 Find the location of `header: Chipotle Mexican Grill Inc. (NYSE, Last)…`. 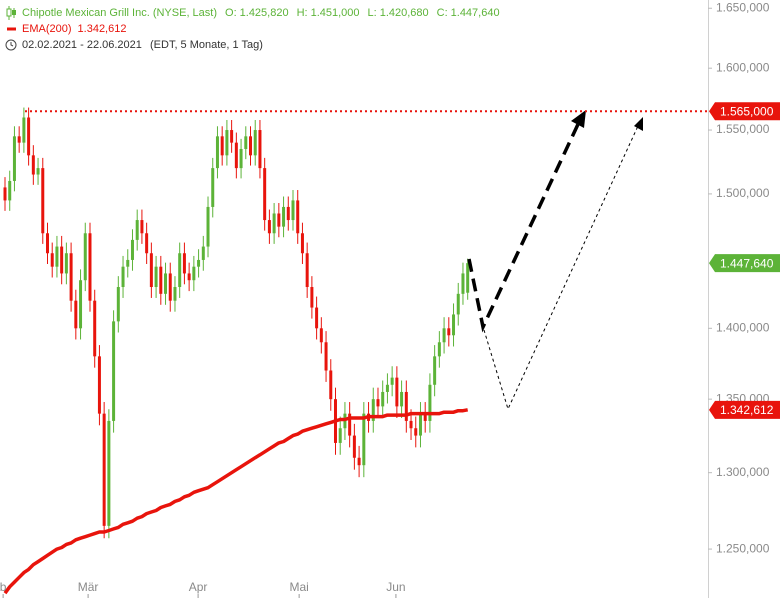

header: Chipotle Mexican Grill Inc. (NYSE, Last)… is located at coordinates (252, 28).